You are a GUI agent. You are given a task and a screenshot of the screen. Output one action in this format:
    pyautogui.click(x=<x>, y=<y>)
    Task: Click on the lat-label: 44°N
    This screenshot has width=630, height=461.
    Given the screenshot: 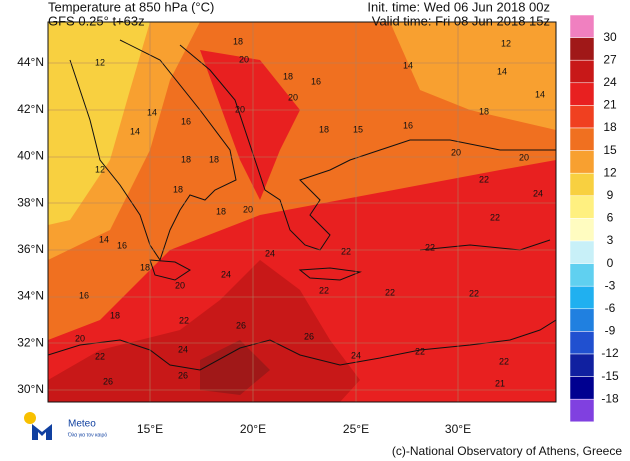 What is the action you would take?
    pyautogui.click(x=30, y=62)
    